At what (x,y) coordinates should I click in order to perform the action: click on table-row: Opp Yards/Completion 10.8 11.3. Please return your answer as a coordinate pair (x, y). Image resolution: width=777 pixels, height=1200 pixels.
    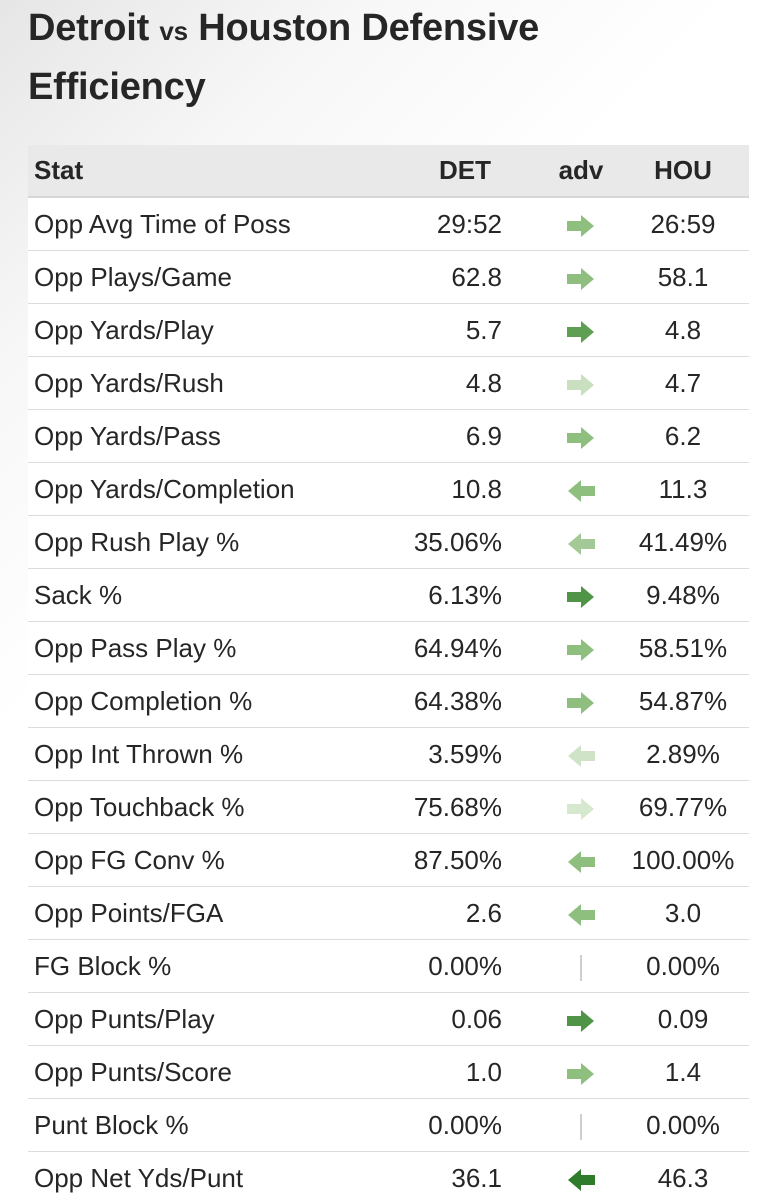
    Looking at the image, I should click on (388, 489).